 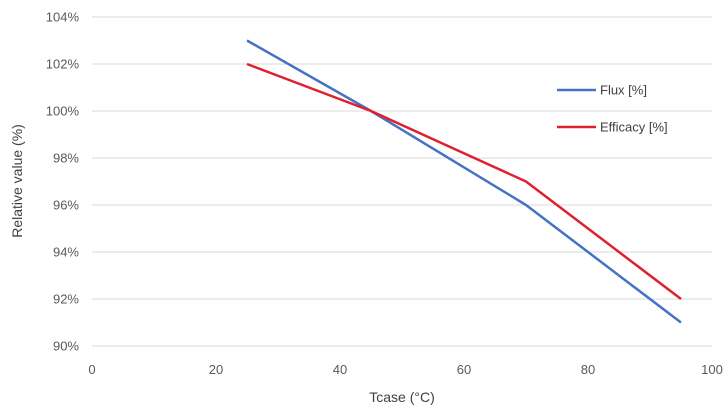 I want to click on y-tick-label: 92%, so click(x=66, y=299).